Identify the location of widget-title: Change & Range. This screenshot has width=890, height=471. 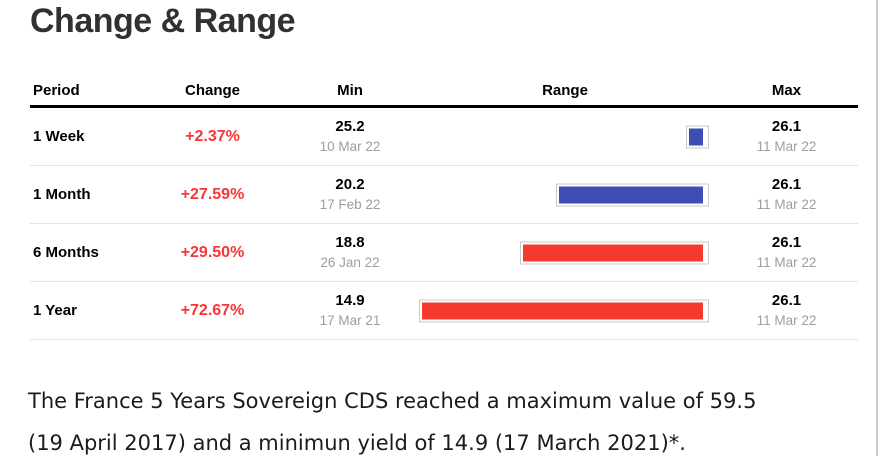
(163, 21).